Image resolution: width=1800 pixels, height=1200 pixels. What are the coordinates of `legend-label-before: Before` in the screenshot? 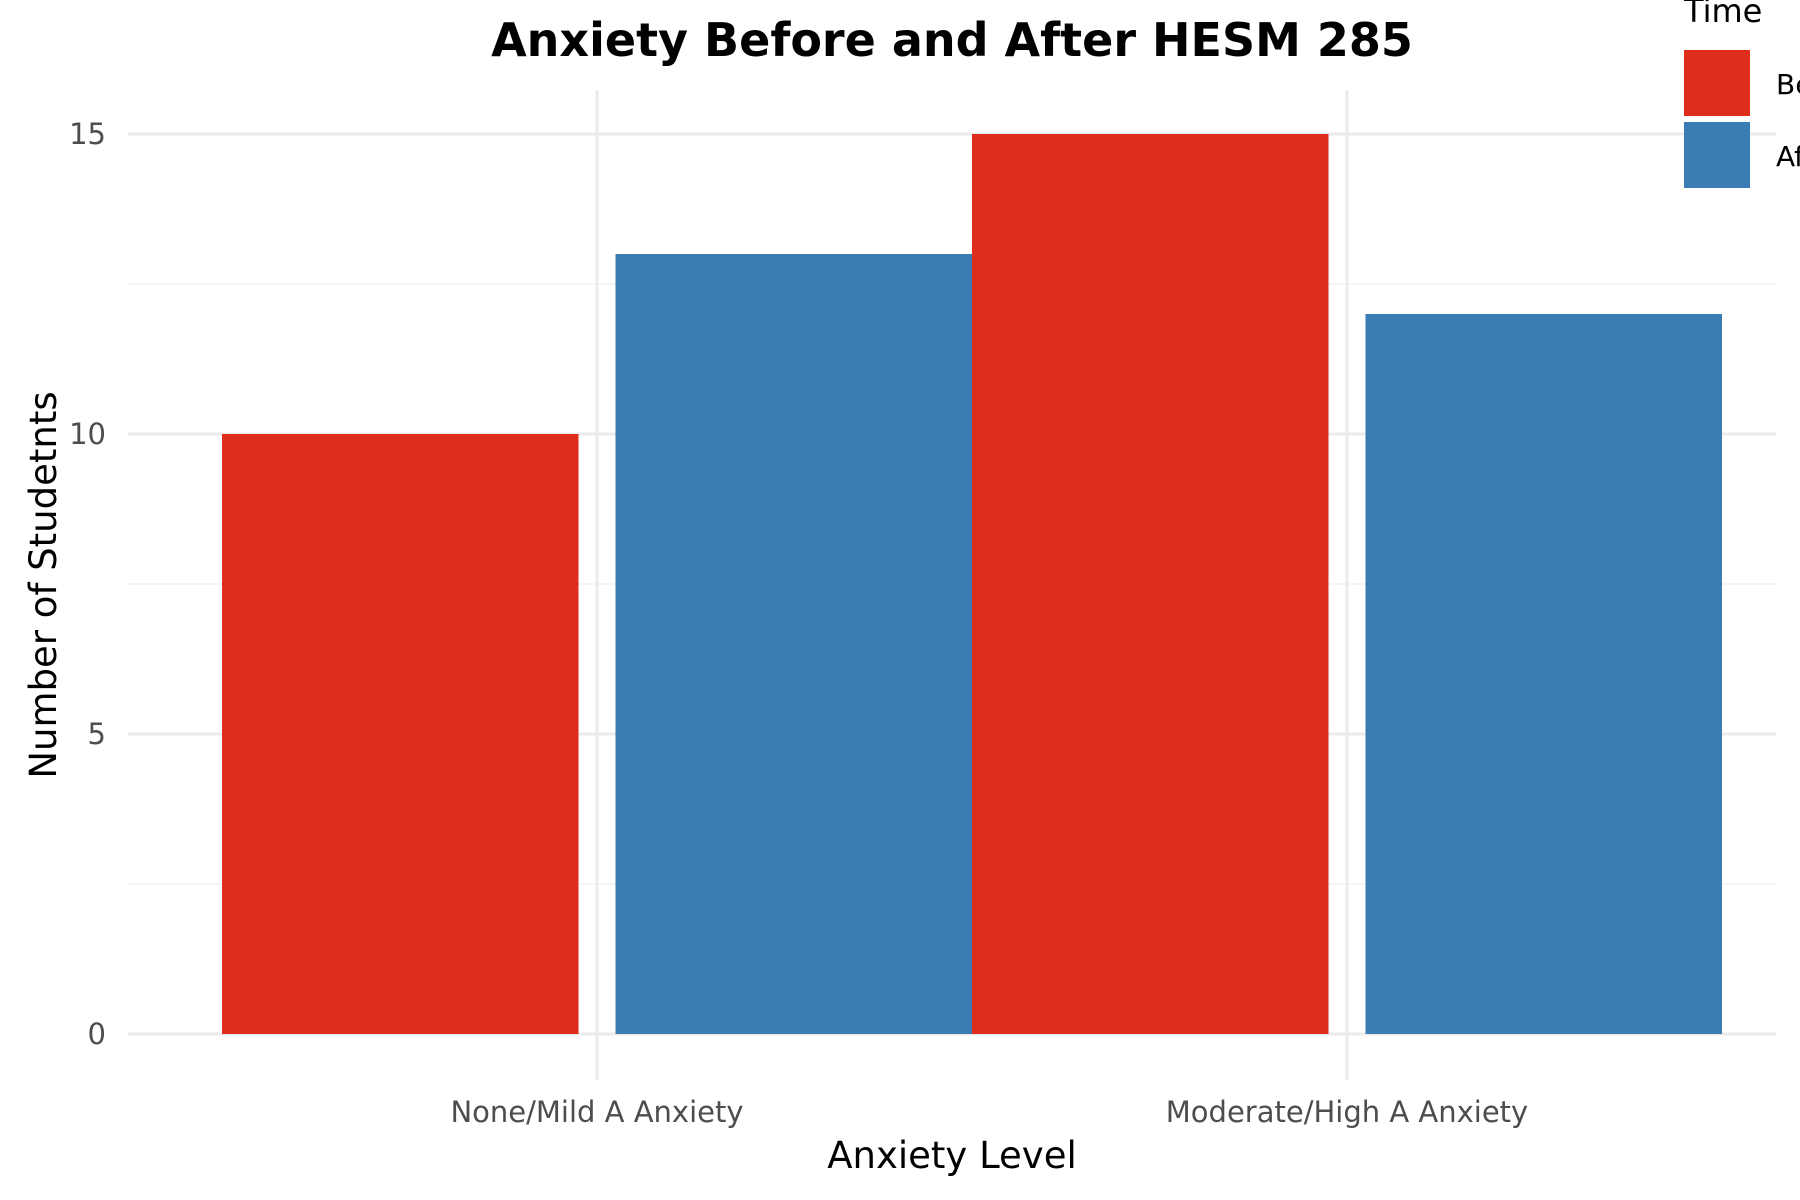 It's located at (1788, 84).